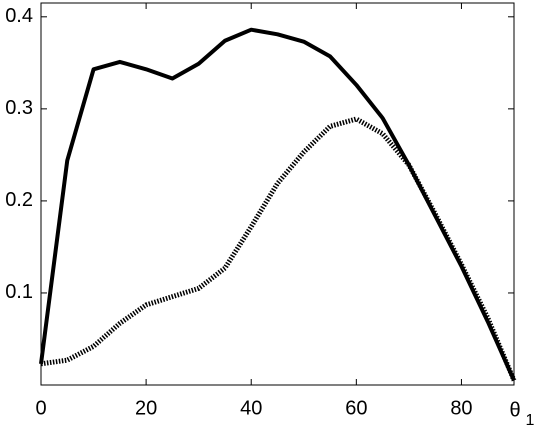 This screenshot has width=540, height=434. I want to click on x-tick-label: 80, so click(461, 408).